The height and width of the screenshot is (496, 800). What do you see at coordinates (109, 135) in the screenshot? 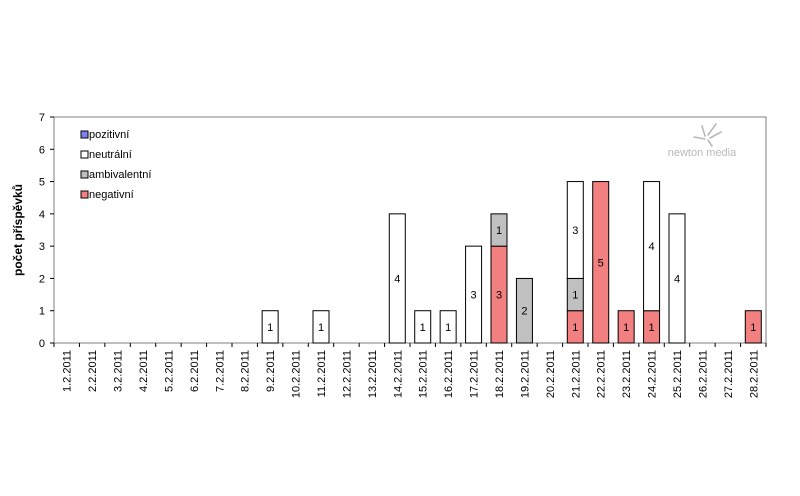
I see `legend-label: pozitivní` at bounding box center [109, 135].